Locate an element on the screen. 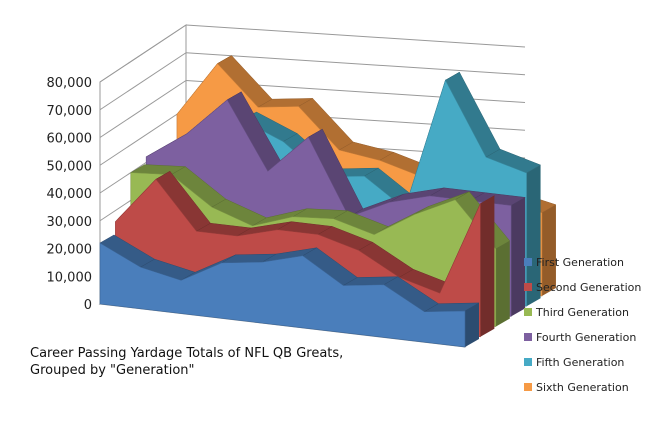 This screenshot has height=433, width=650. legend-label: Fifth Generation is located at coordinates (580, 362).